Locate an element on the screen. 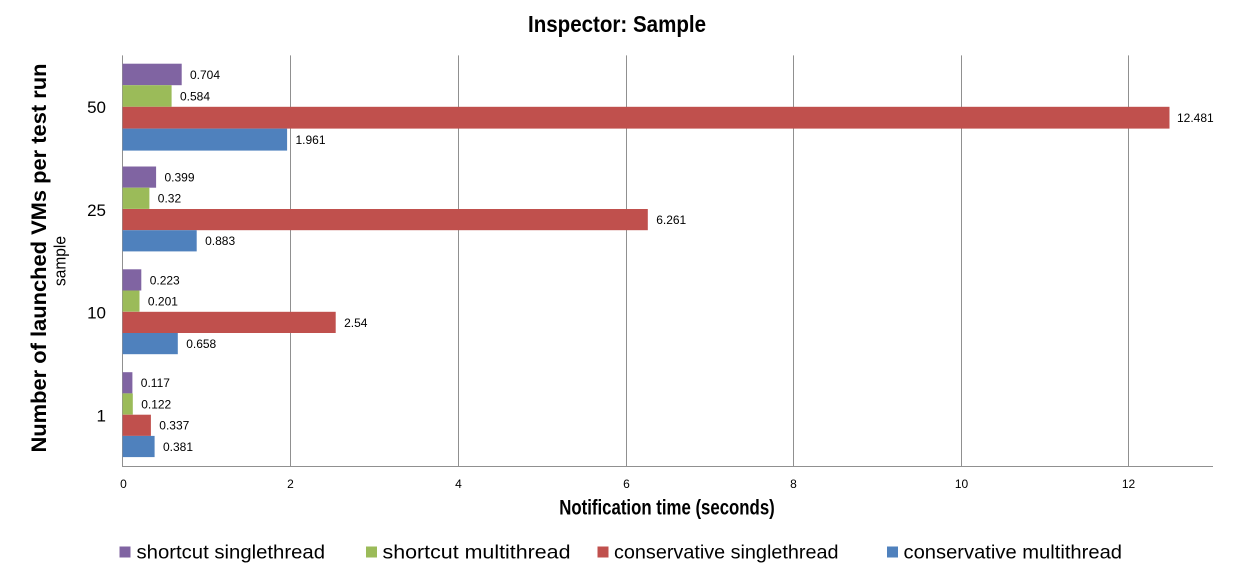 This screenshot has width=1234, height=577. svg-text: 2 is located at coordinates (290, 484).